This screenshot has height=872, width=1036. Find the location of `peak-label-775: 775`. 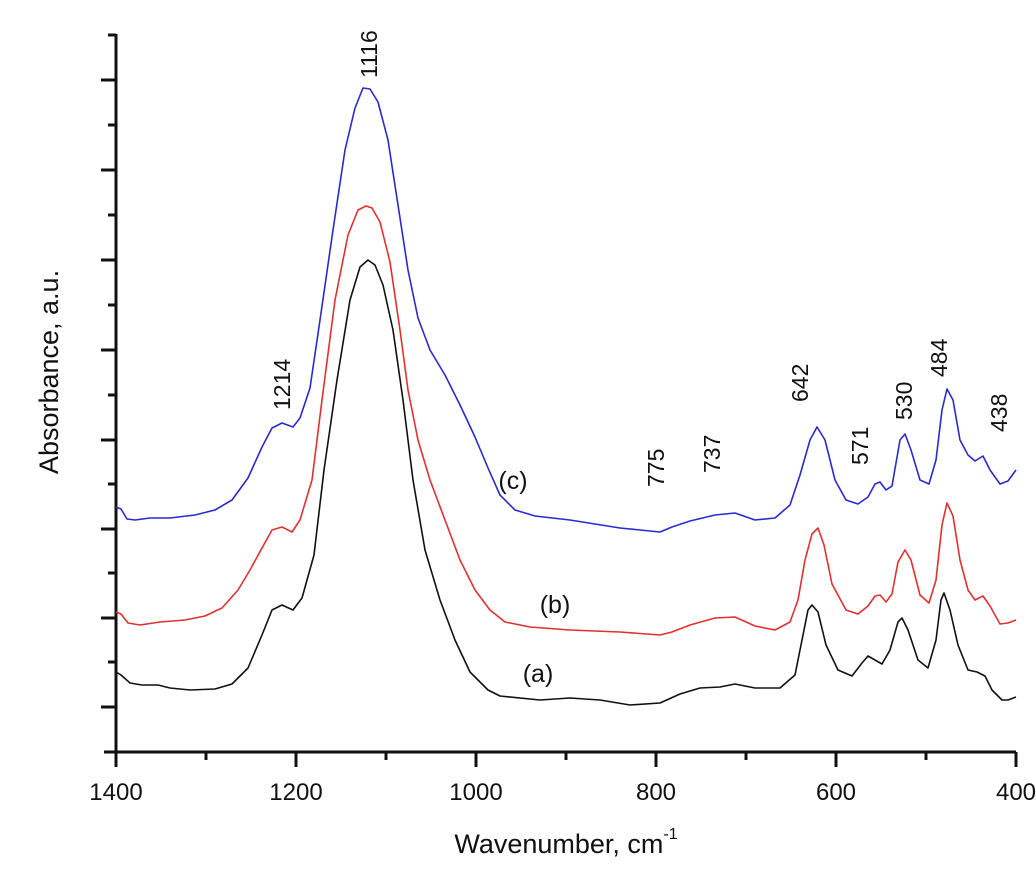

peak-label-775: 775 is located at coordinates (656, 468).